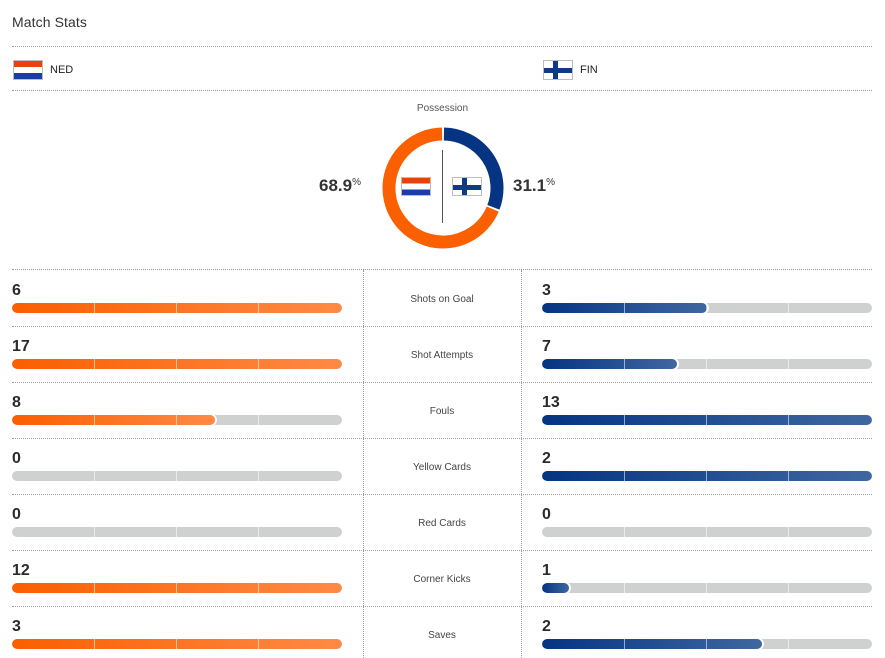  I want to click on stat-row: 0 Red Cards 0, so click(442, 522).